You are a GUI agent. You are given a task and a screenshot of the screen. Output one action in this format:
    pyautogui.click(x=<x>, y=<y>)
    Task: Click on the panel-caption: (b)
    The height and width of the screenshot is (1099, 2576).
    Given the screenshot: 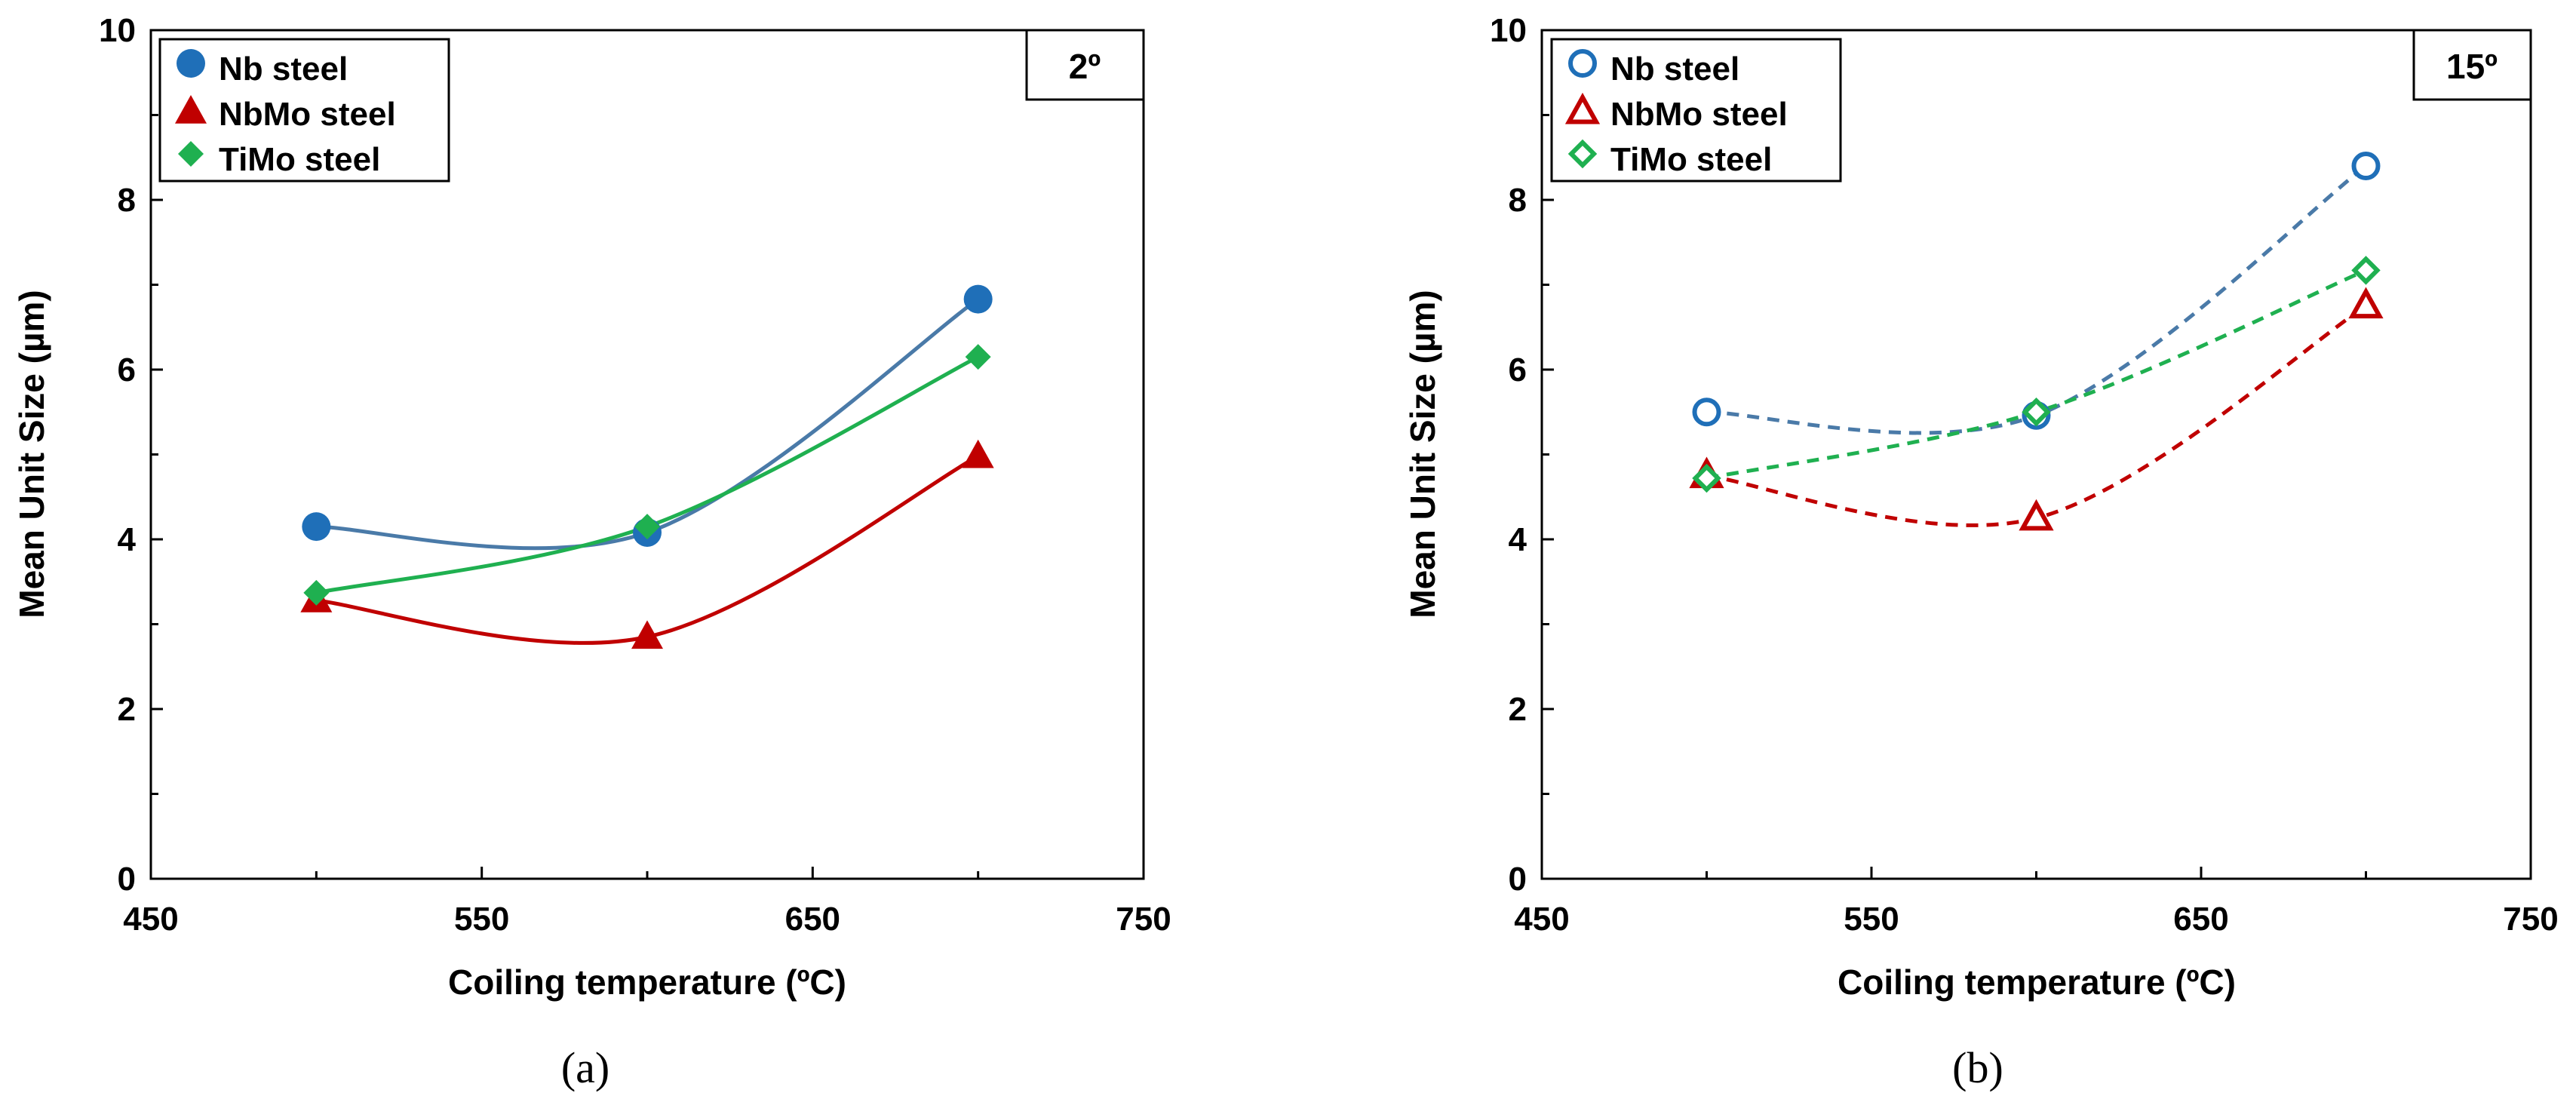 What is the action you would take?
    pyautogui.click(x=1977, y=1067)
    